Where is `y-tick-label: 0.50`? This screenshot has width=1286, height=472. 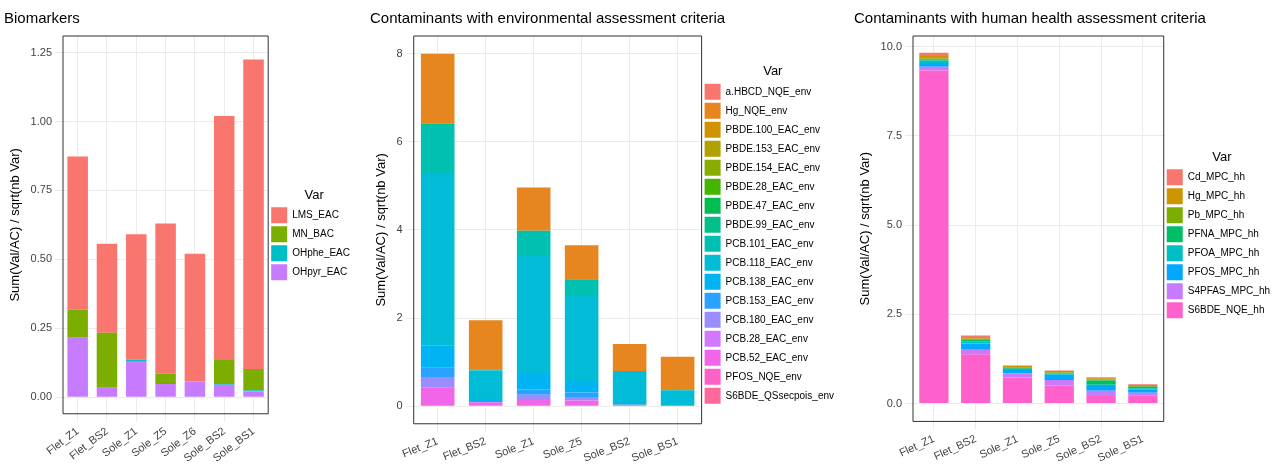 y-tick-label: 0.50 is located at coordinates (41, 258).